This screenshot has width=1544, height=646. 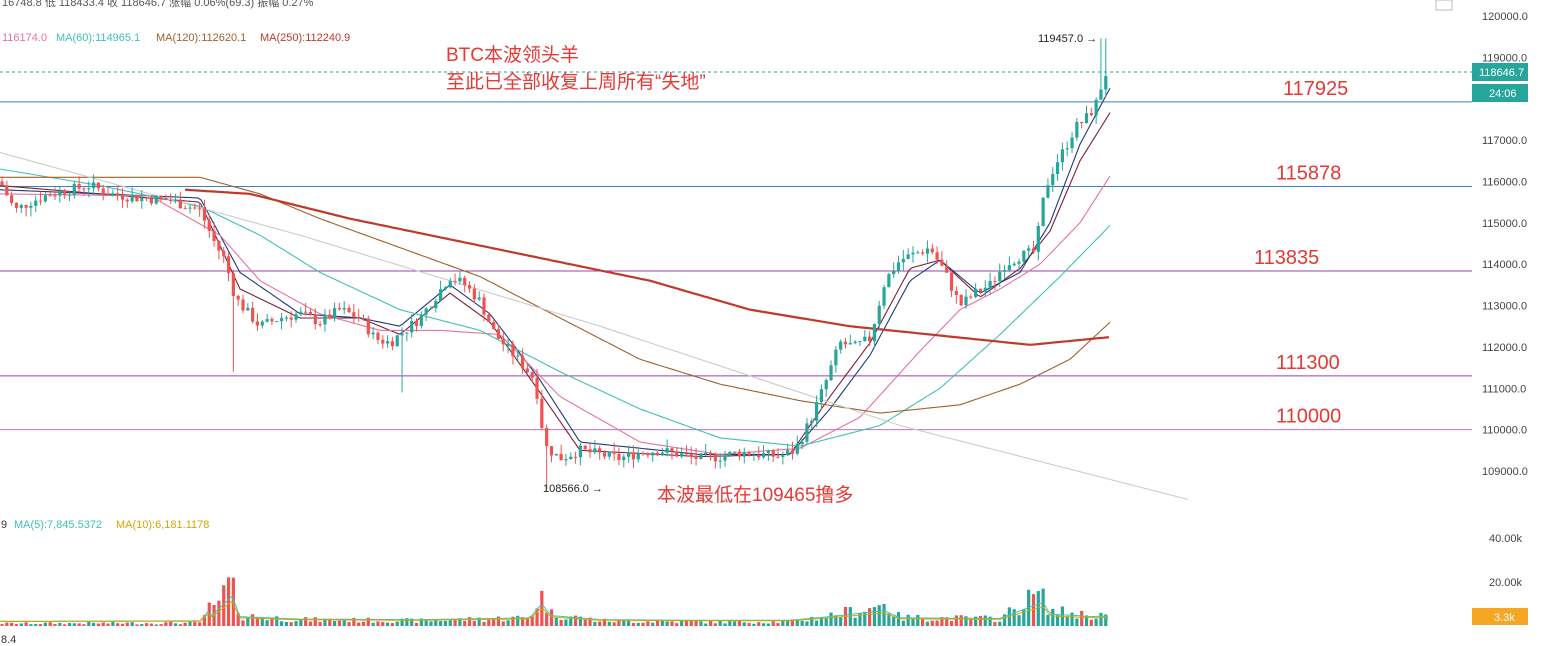 I want to click on last-price-tag: 118646.7, so click(x=1501, y=73).